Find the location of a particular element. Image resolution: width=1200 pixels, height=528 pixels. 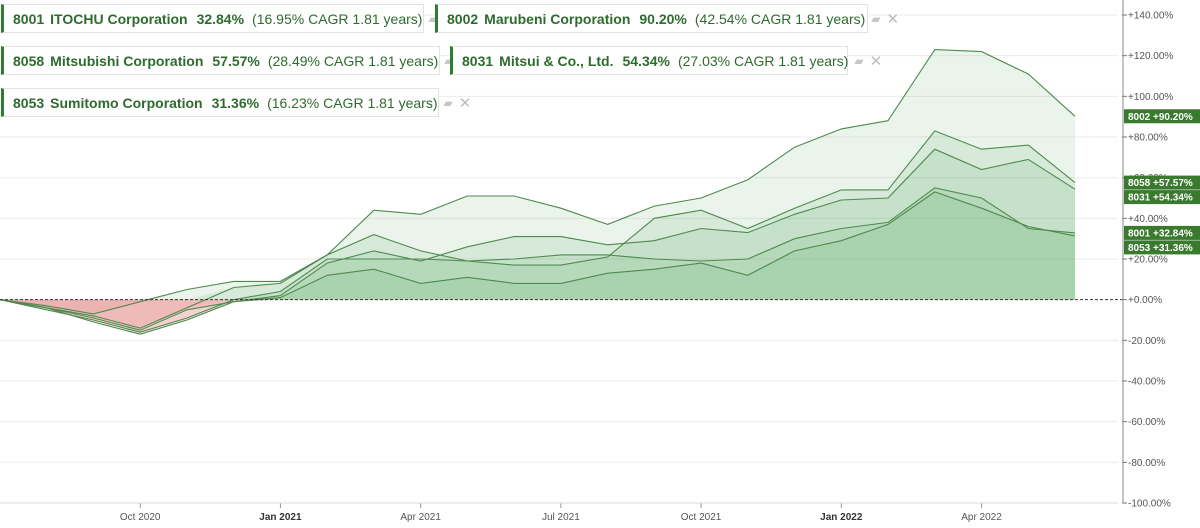

end-label-text: 8053 +31.36% is located at coordinates (1160, 248).